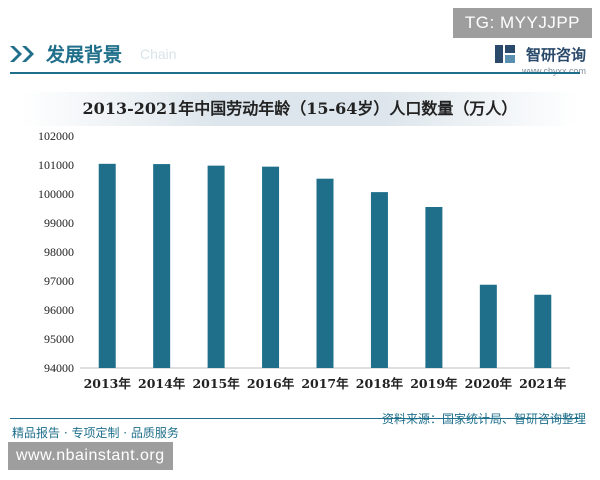  I want to click on chart-title-band: 2013-2021年中国劳动年龄（15-64岁）人口数量（万人）, so click(300, 109).